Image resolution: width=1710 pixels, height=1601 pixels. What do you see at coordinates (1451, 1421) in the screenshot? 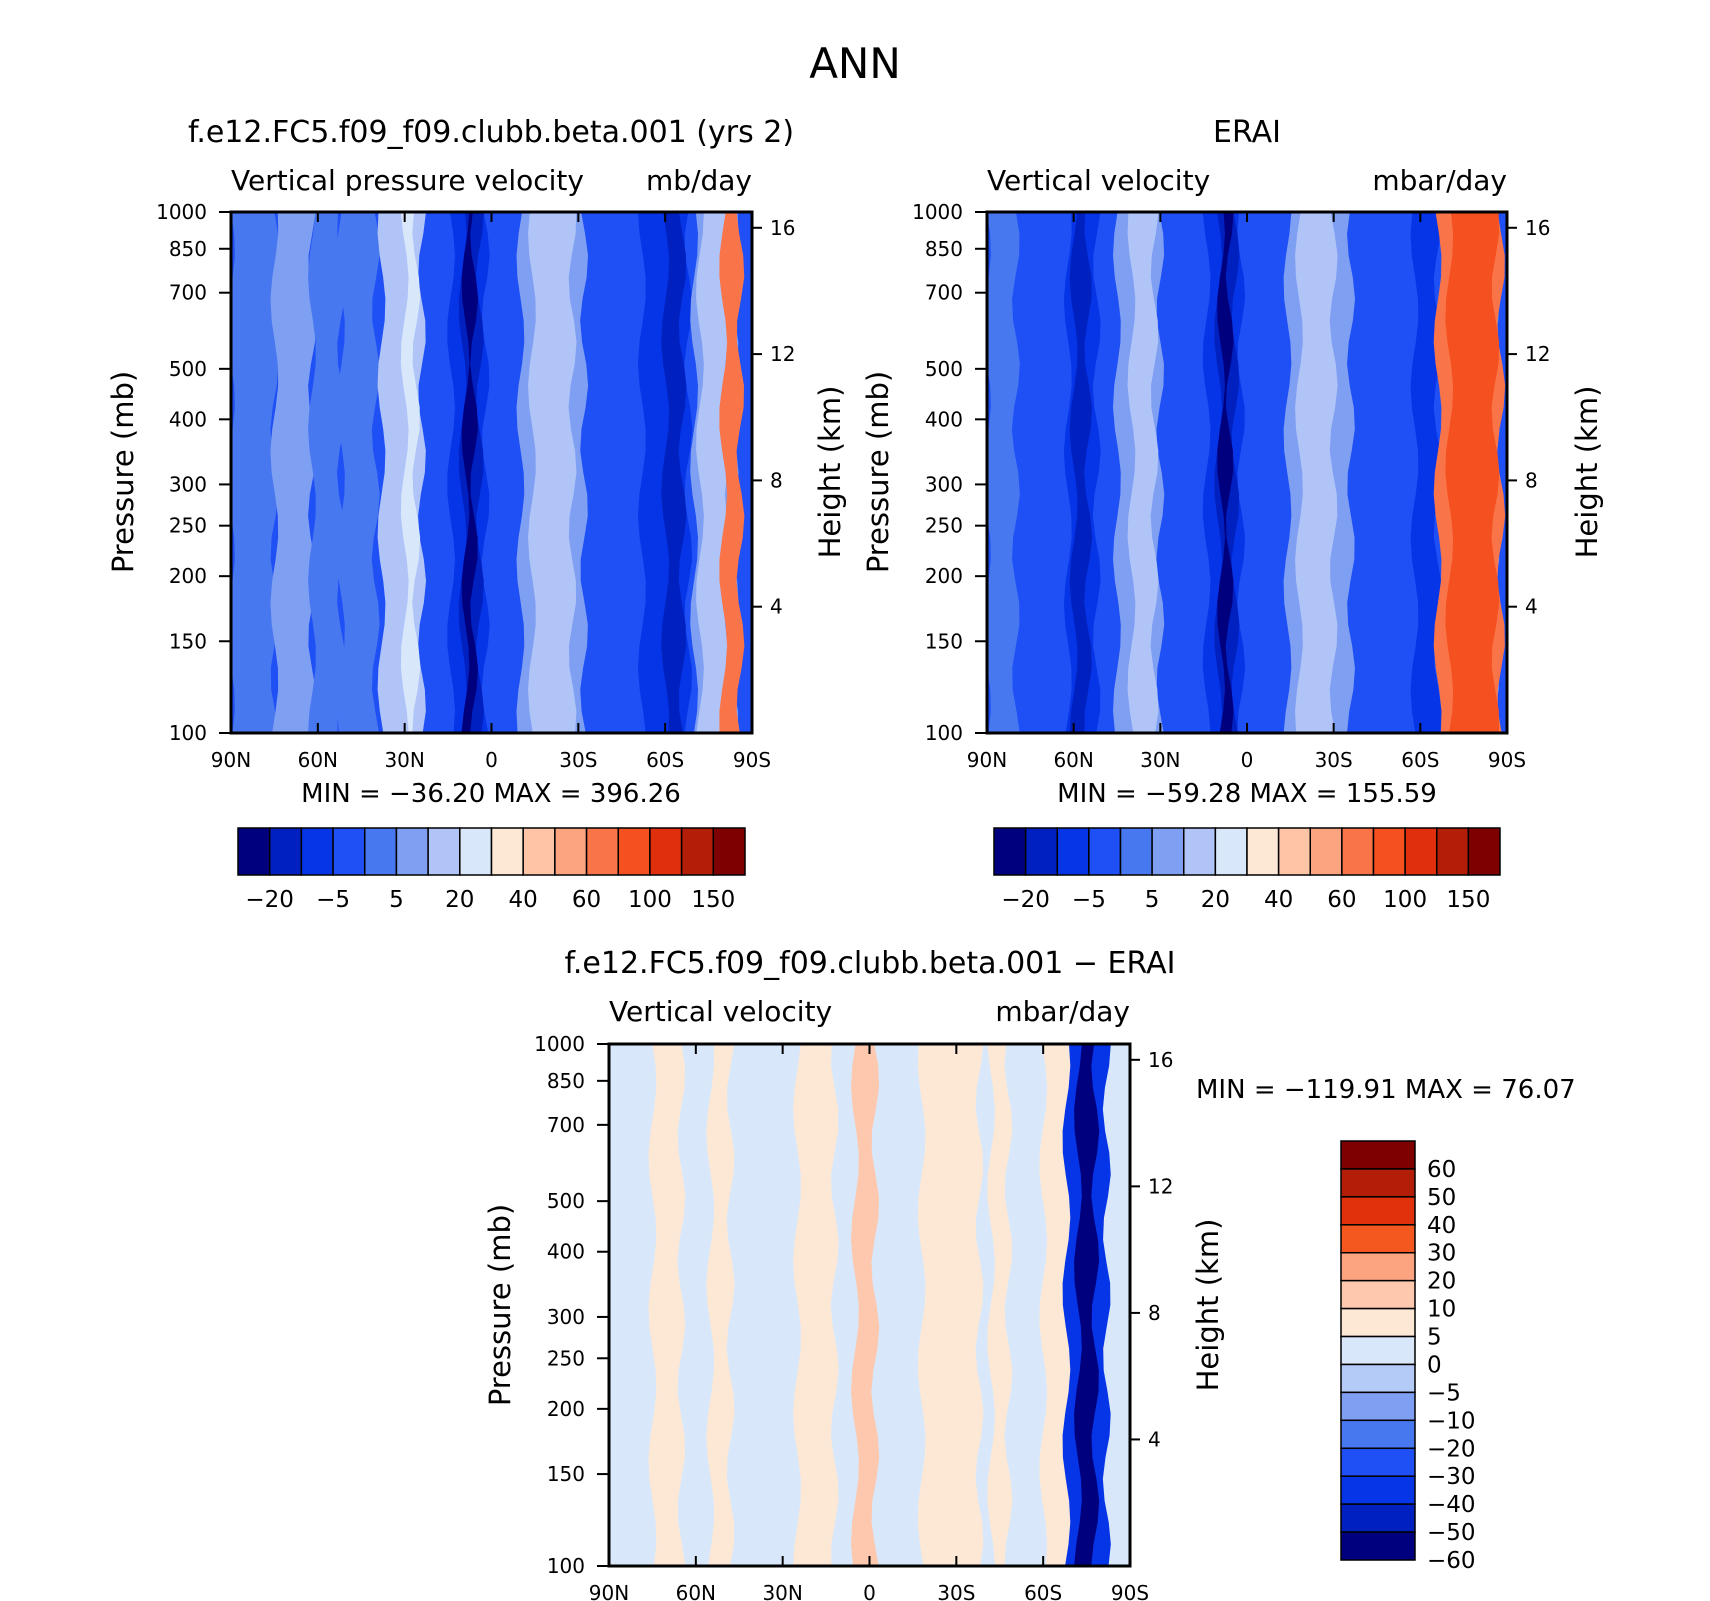
I see `colorbar-label: −10` at bounding box center [1451, 1421].